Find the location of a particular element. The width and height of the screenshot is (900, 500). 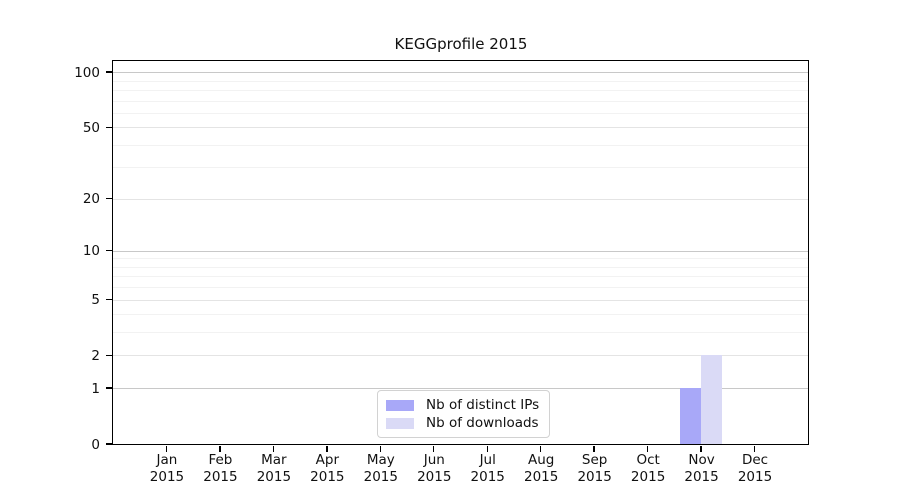

x-tick-label: Sep 2015 is located at coordinates (595, 469).